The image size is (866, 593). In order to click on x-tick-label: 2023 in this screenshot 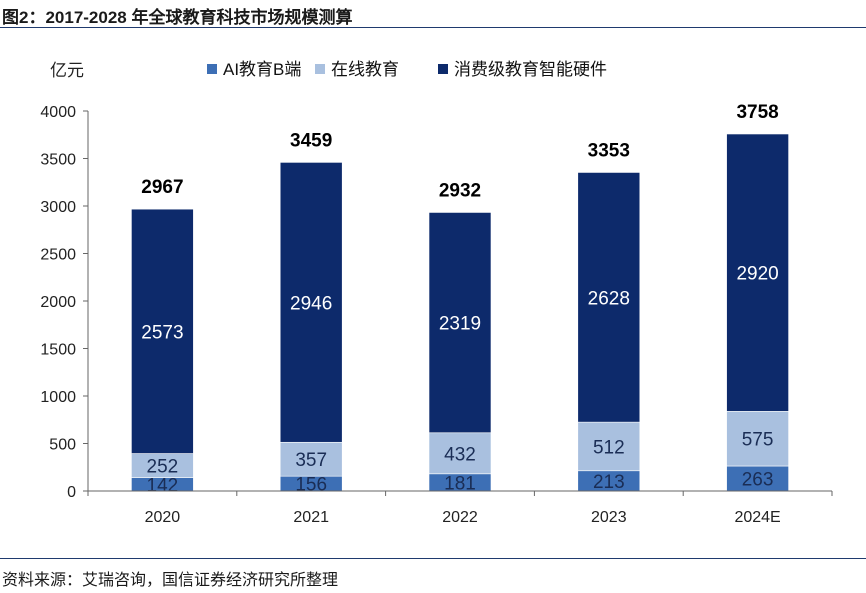, I will do `click(609, 517)`.